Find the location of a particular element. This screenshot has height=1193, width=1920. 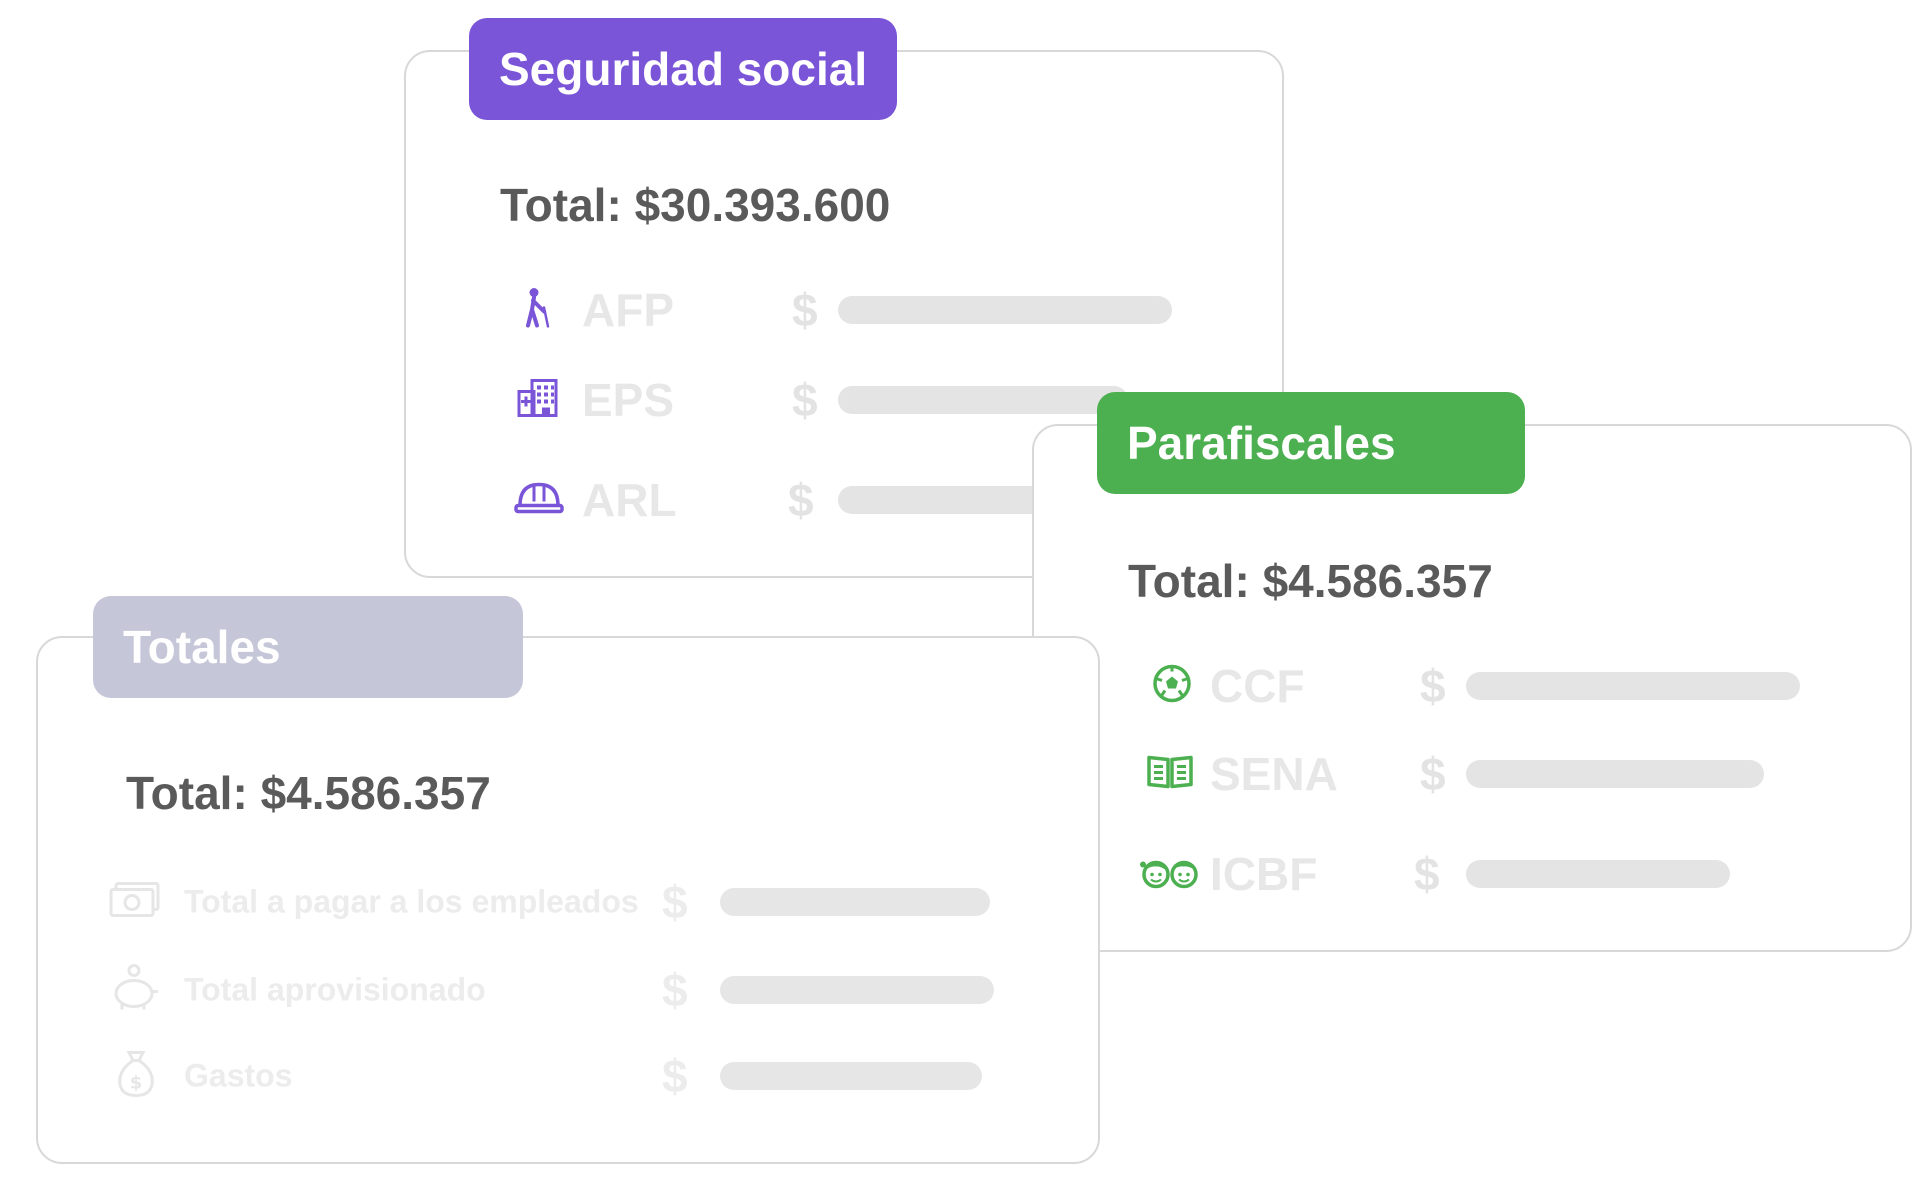

total-aprovisionado-currency: $ is located at coordinates (675, 990).